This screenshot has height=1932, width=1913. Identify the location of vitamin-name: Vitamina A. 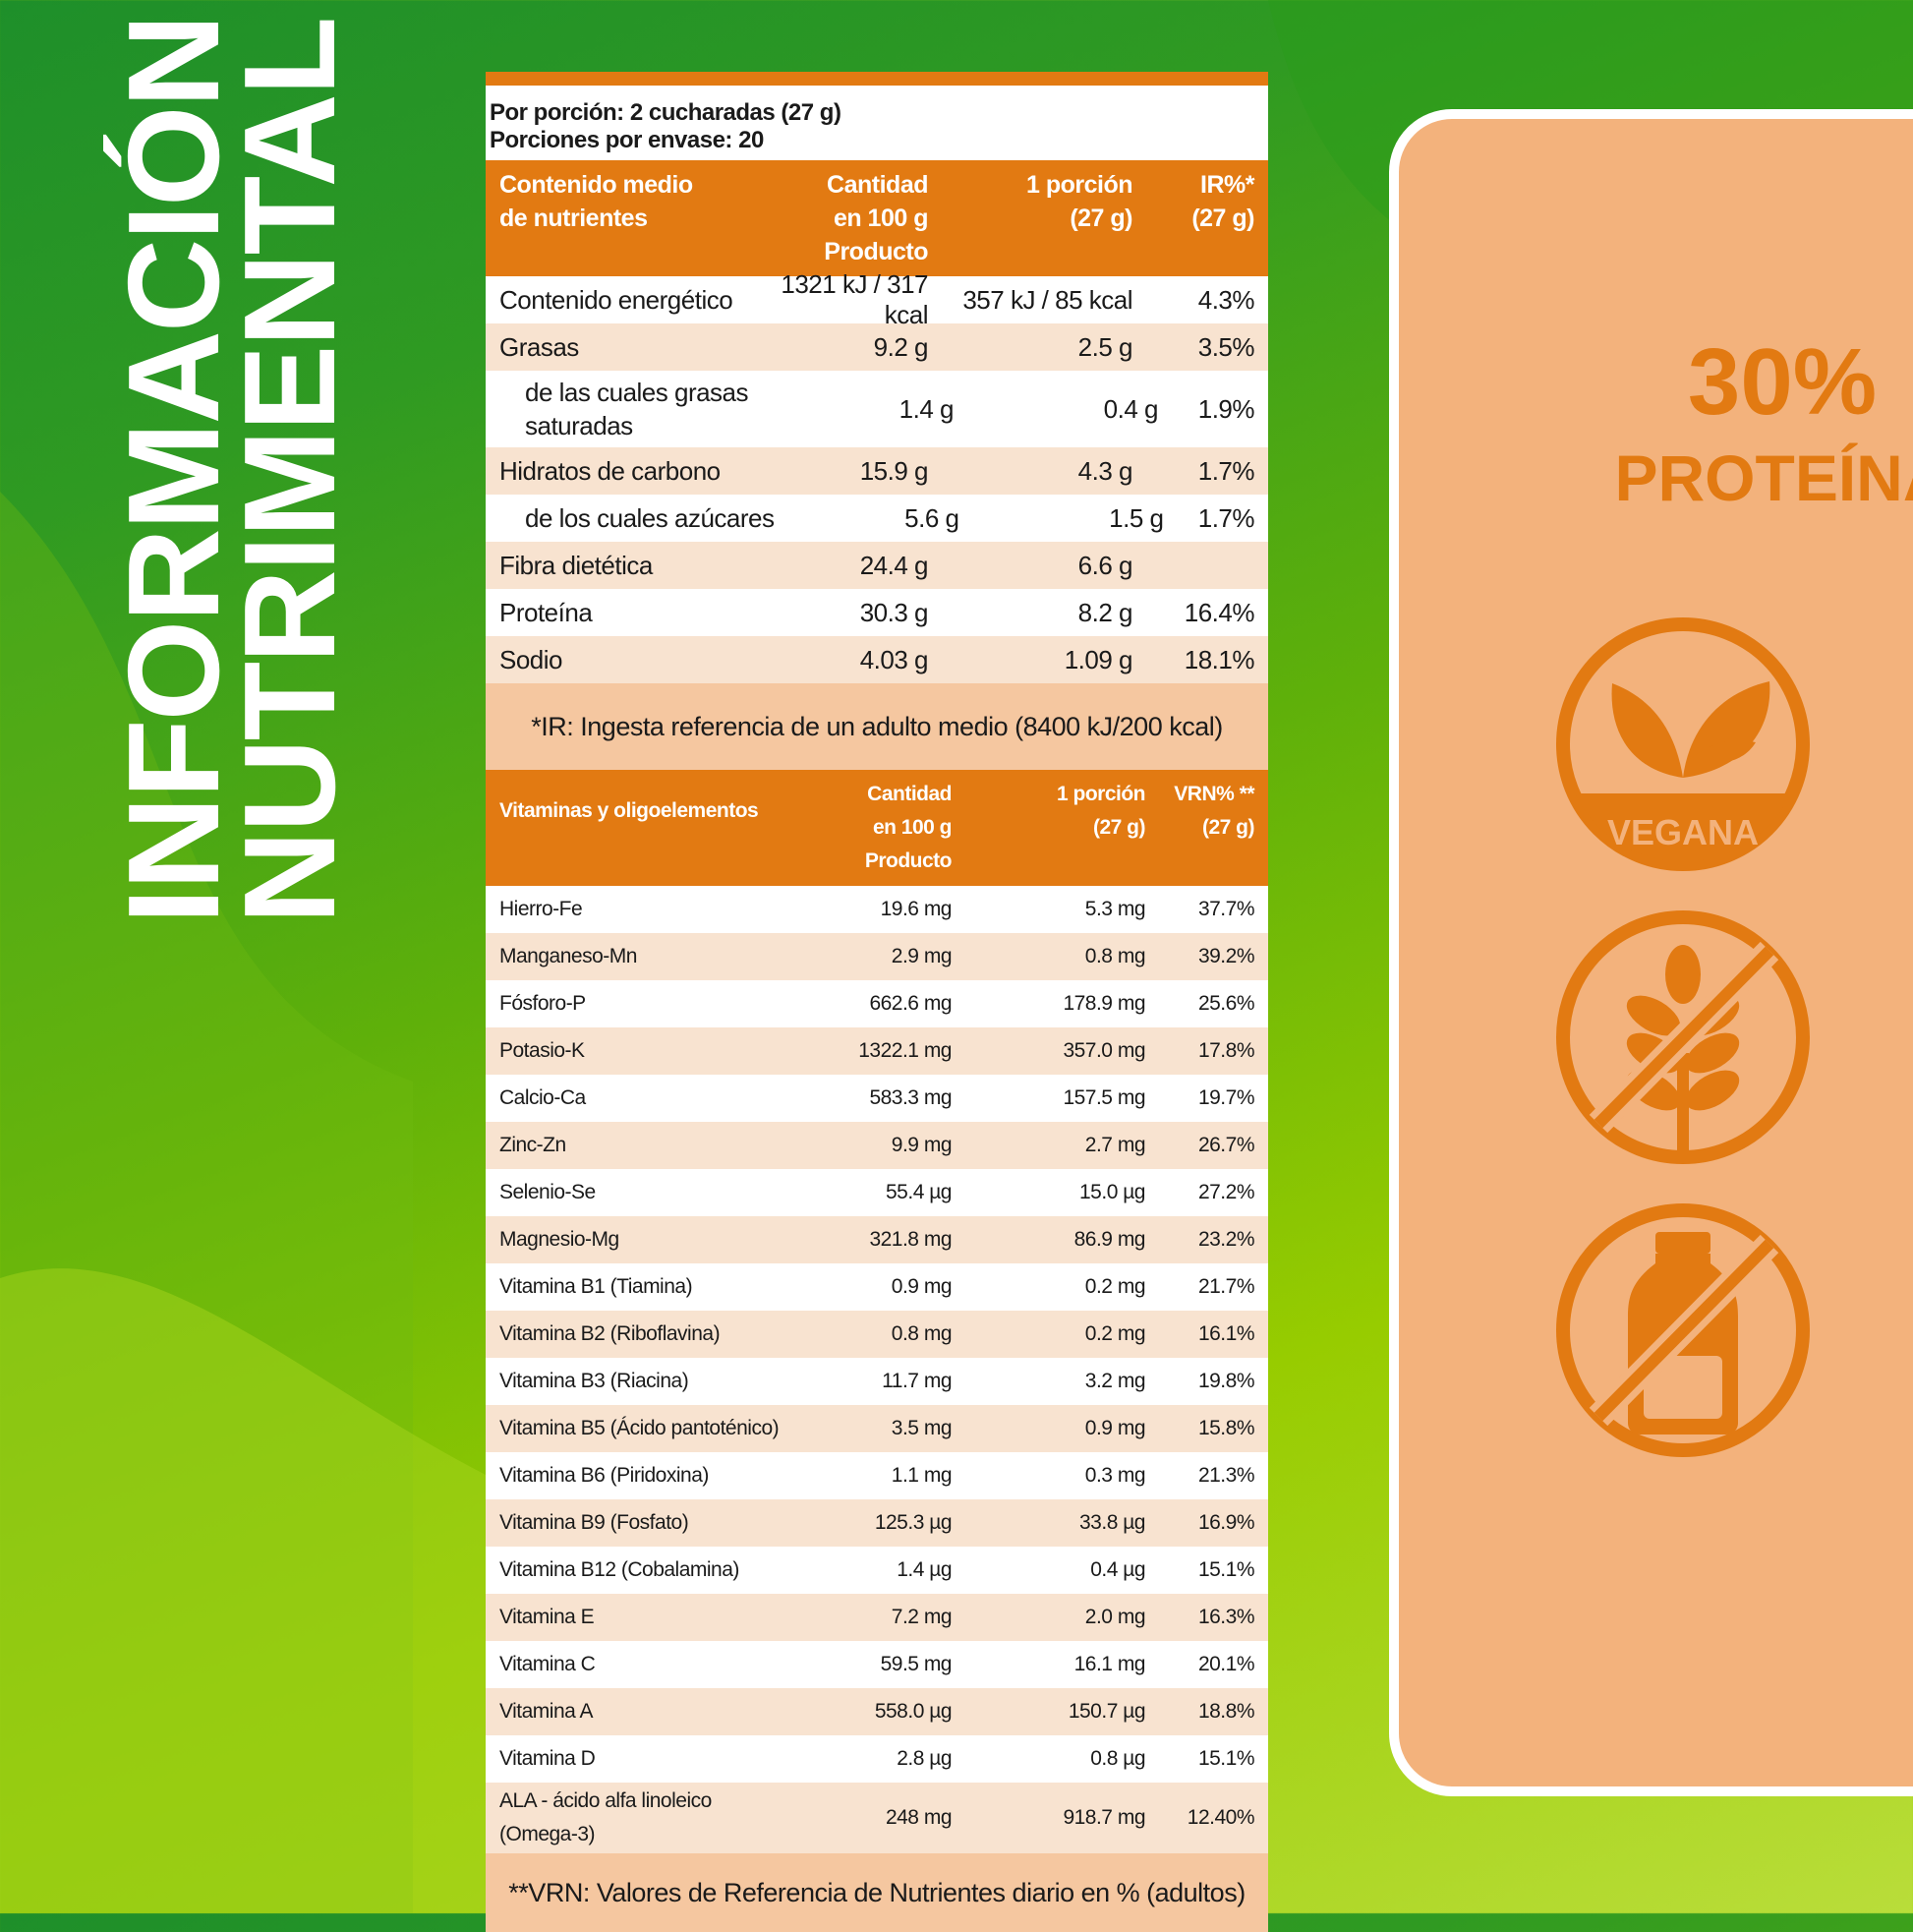
(546, 1711).